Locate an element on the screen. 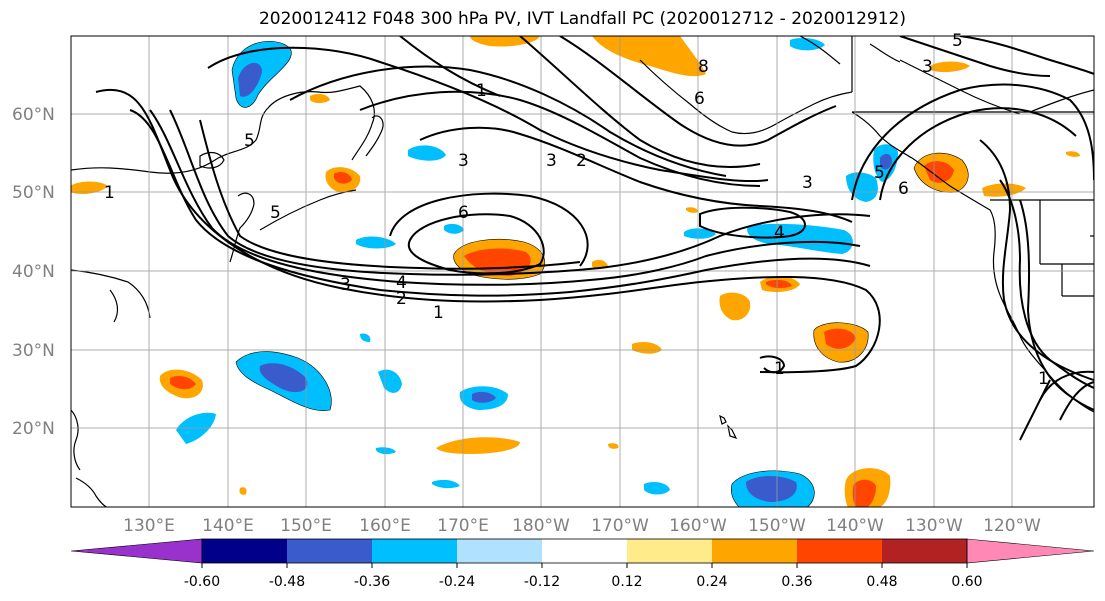 The width and height of the screenshot is (1105, 601). colorbar-tick-label: 0.36 is located at coordinates (796, 582).